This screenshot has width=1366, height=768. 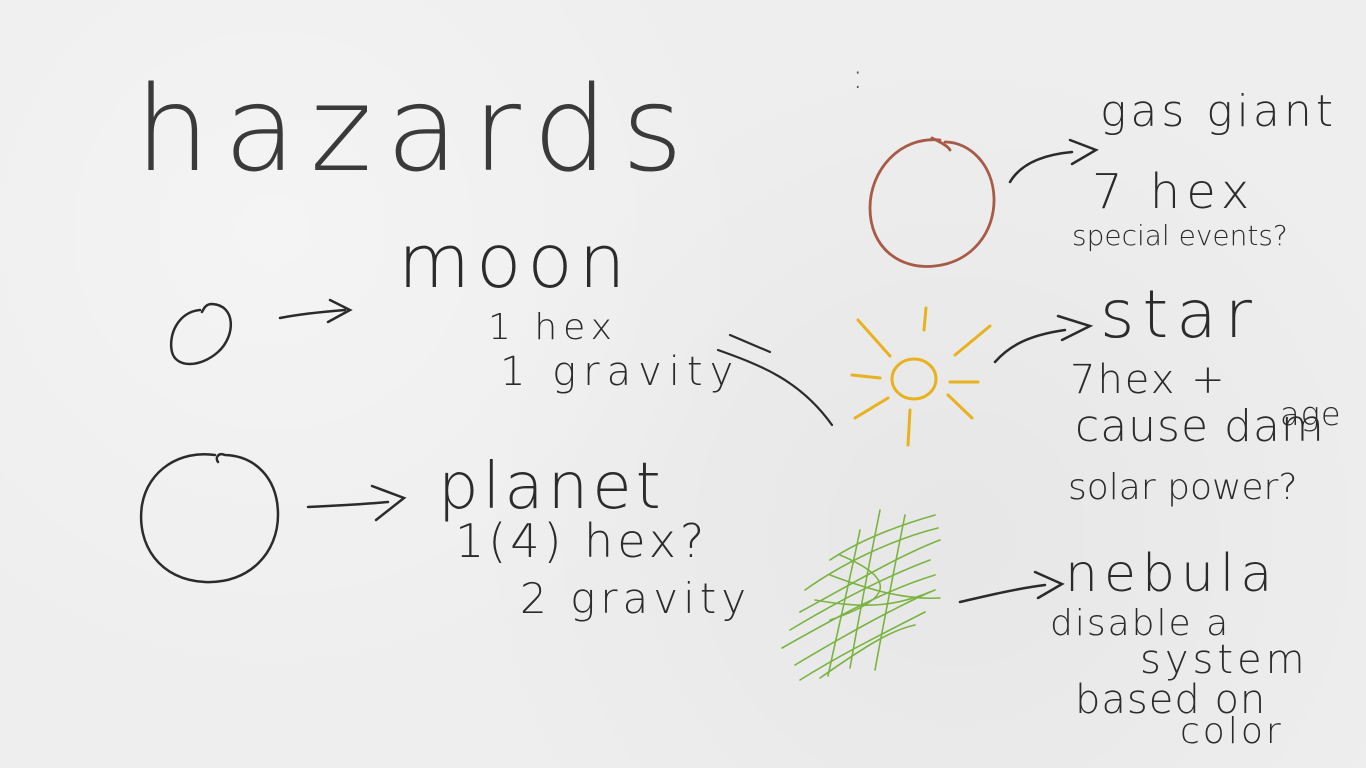 What do you see at coordinates (416, 129) in the screenshot?
I see `page-title: hazards` at bounding box center [416, 129].